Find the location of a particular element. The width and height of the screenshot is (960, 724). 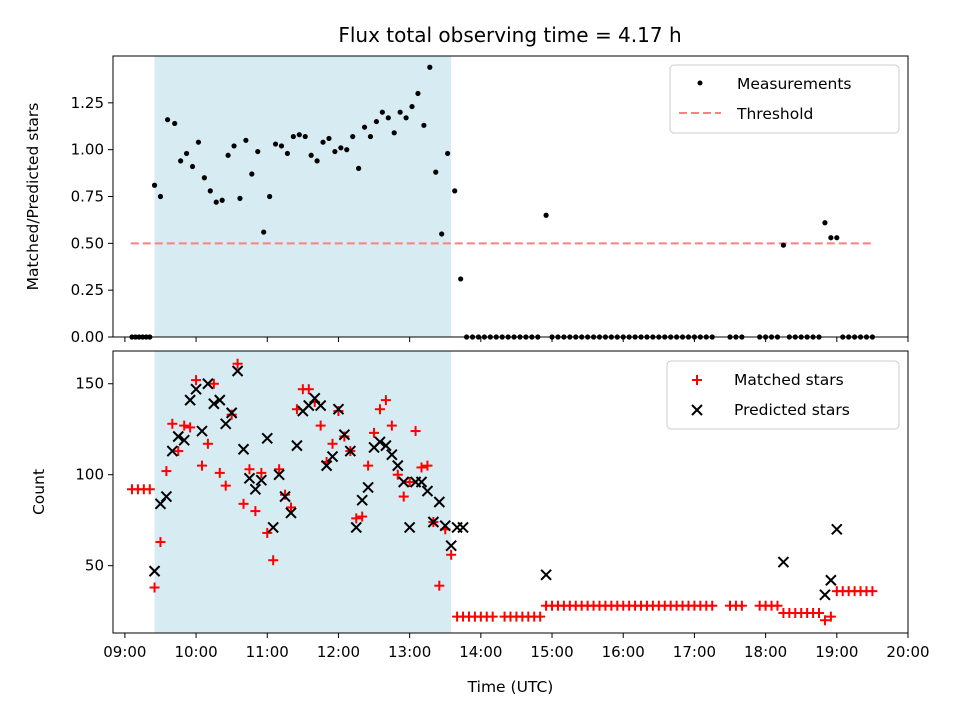

x-tick-label: 12:00 is located at coordinates (338, 652).